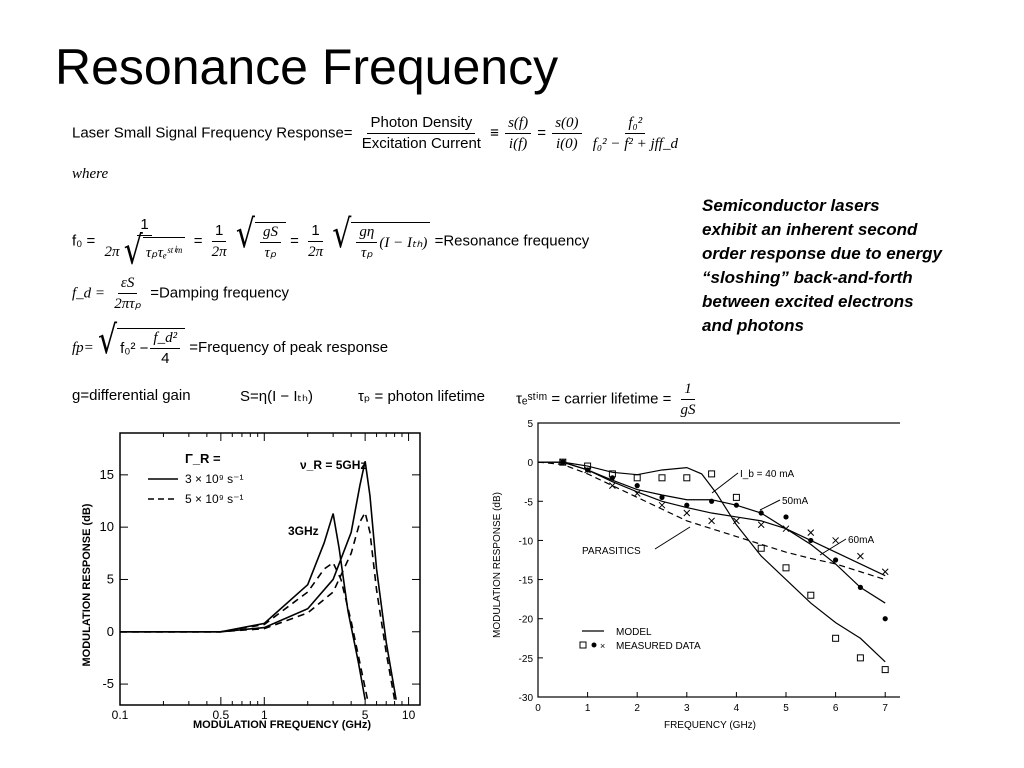 The image size is (1024, 768). I want to click on sqrt-symbol: √ f₀² − f_d² 4, so click(142, 344).